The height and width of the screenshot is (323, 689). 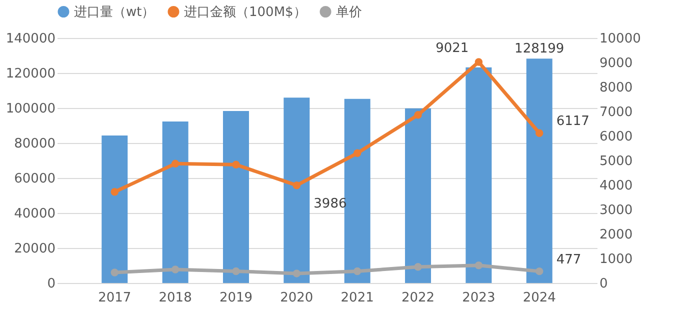 What do you see at coordinates (175, 298) in the screenshot?
I see `x-tick-label: 2018` at bounding box center [175, 298].